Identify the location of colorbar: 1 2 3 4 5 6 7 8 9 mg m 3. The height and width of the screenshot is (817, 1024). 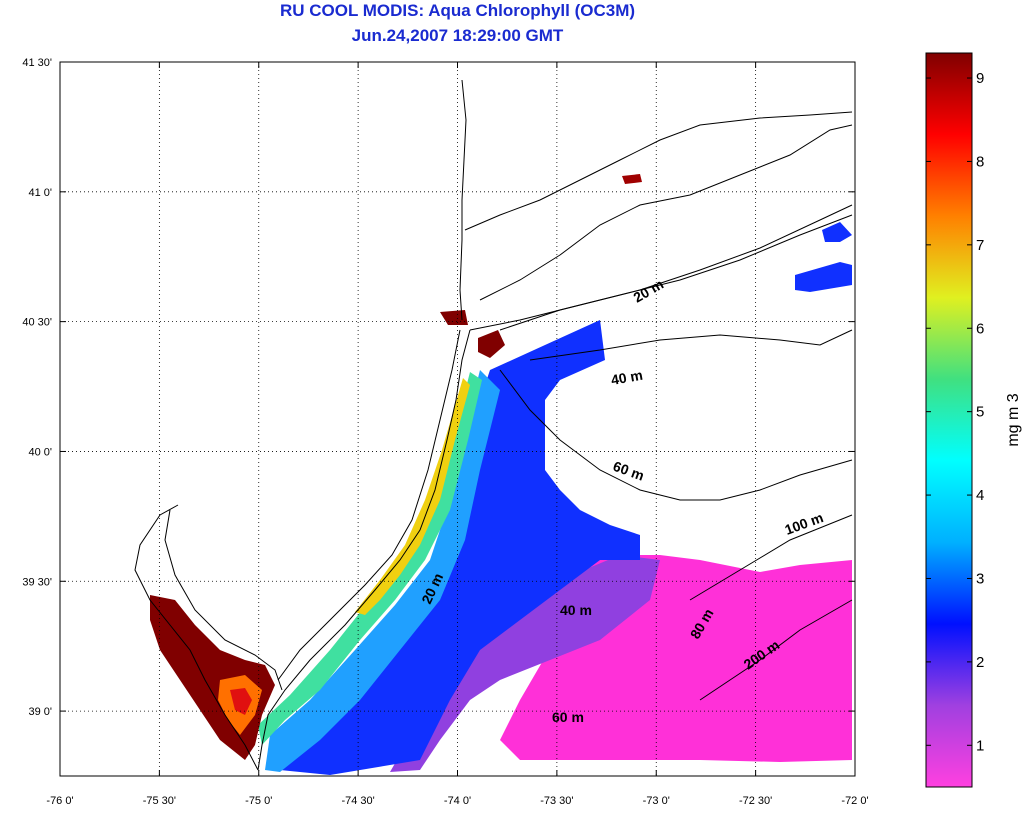
(973, 420).